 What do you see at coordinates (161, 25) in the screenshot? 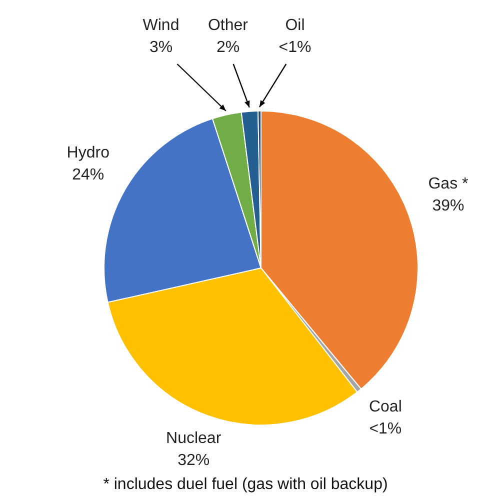
I see `slice-label: Wind` at bounding box center [161, 25].